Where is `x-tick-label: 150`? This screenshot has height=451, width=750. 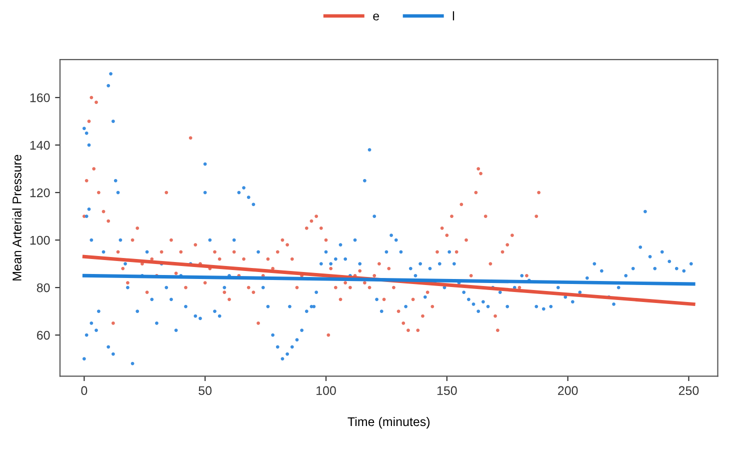 x-tick-label: 150 is located at coordinates (447, 391).